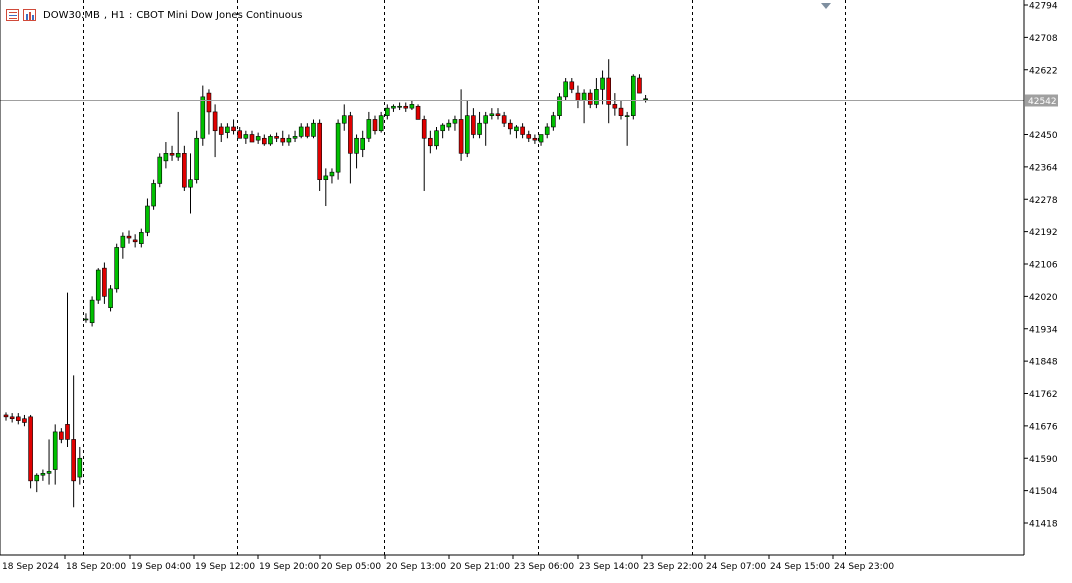 The height and width of the screenshot is (583, 1072). Describe the element at coordinates (12, 15) in the screenshot. I see `market-watch-icon` at that location.